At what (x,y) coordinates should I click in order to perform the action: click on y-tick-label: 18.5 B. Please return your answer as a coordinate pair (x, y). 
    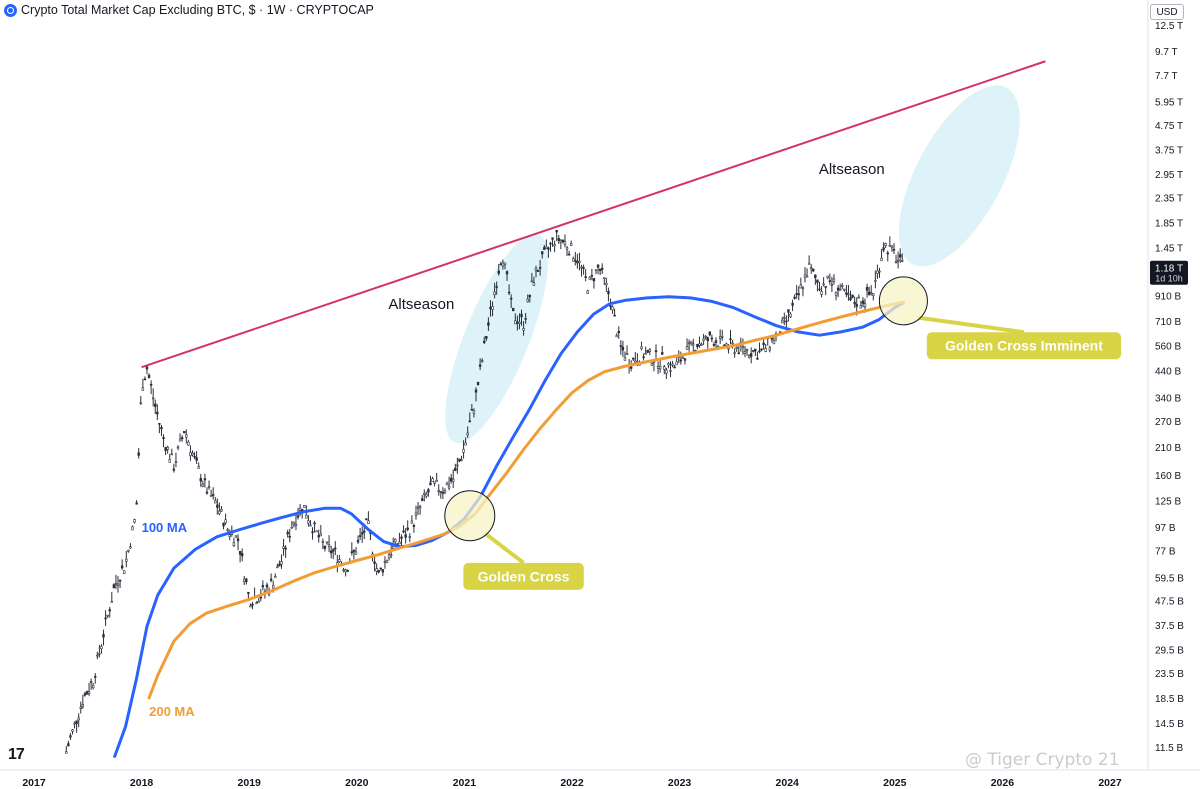
    Looking at the image, I should click on (1169, 699).